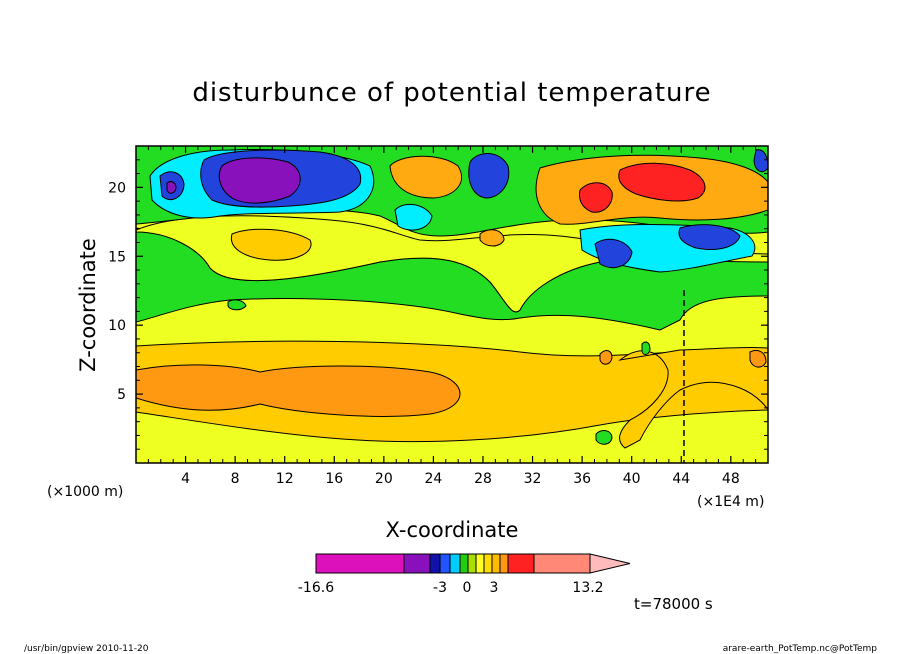  What do you see at coordinates (451, 93) in the screenshot?
I see `chart-title: disturbunce of potential temperature` at bounding box center [451, 93].